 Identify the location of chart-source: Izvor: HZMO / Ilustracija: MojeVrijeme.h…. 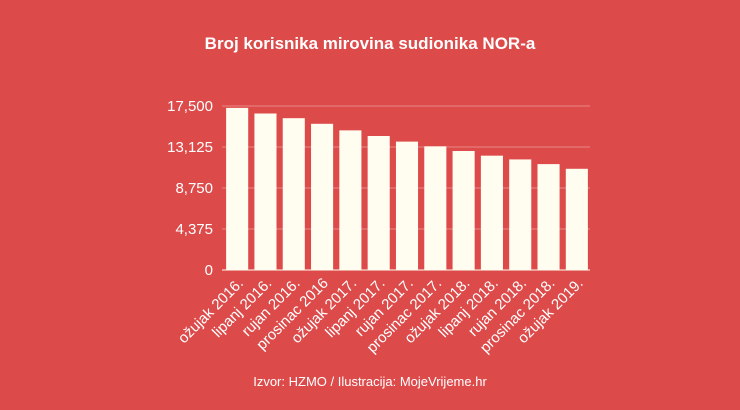
(370, 381).